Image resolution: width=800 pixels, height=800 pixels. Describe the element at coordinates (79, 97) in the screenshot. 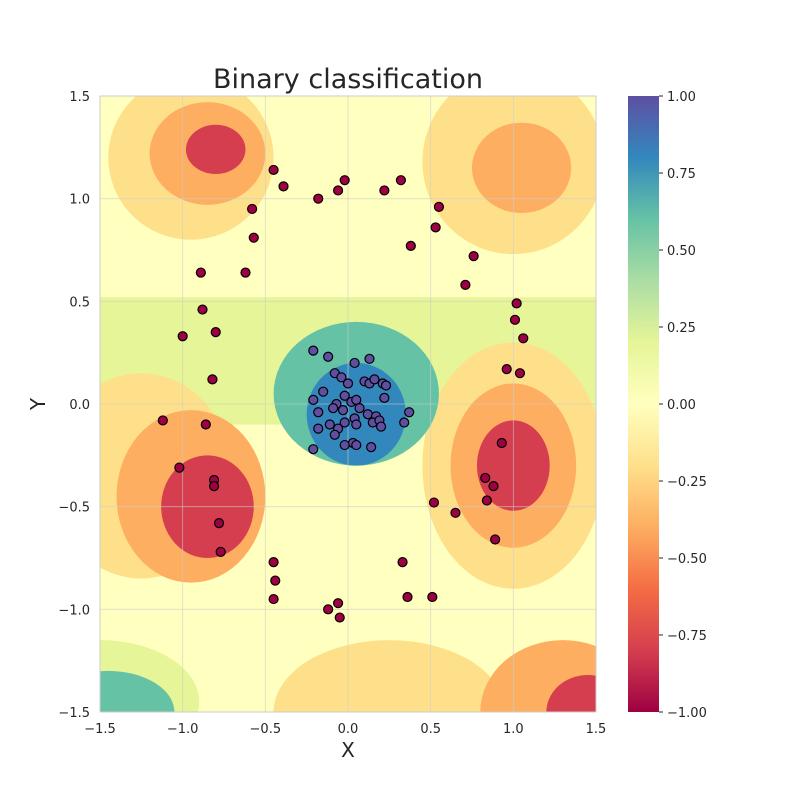

I see `y-tick-label: 1.5` at that location.